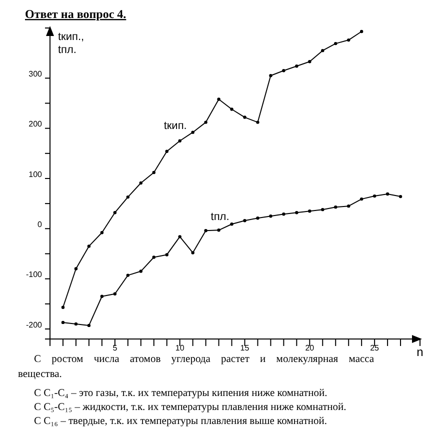  Describe the element at coordinates (35, 74) in the screenshot. I see `y-tick-label: 300` at that location.